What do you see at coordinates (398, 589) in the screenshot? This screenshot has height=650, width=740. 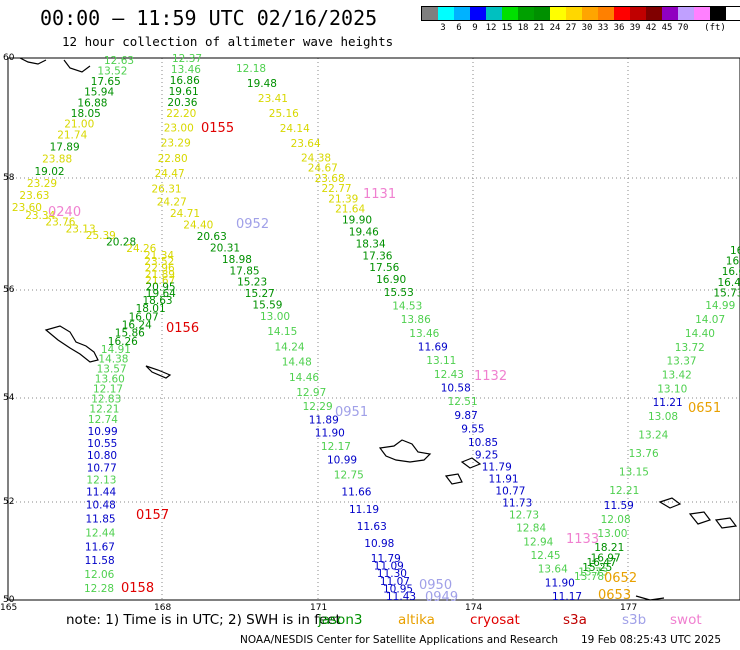 I see `track2-value: 10.95` at bounding box center [398, 589].